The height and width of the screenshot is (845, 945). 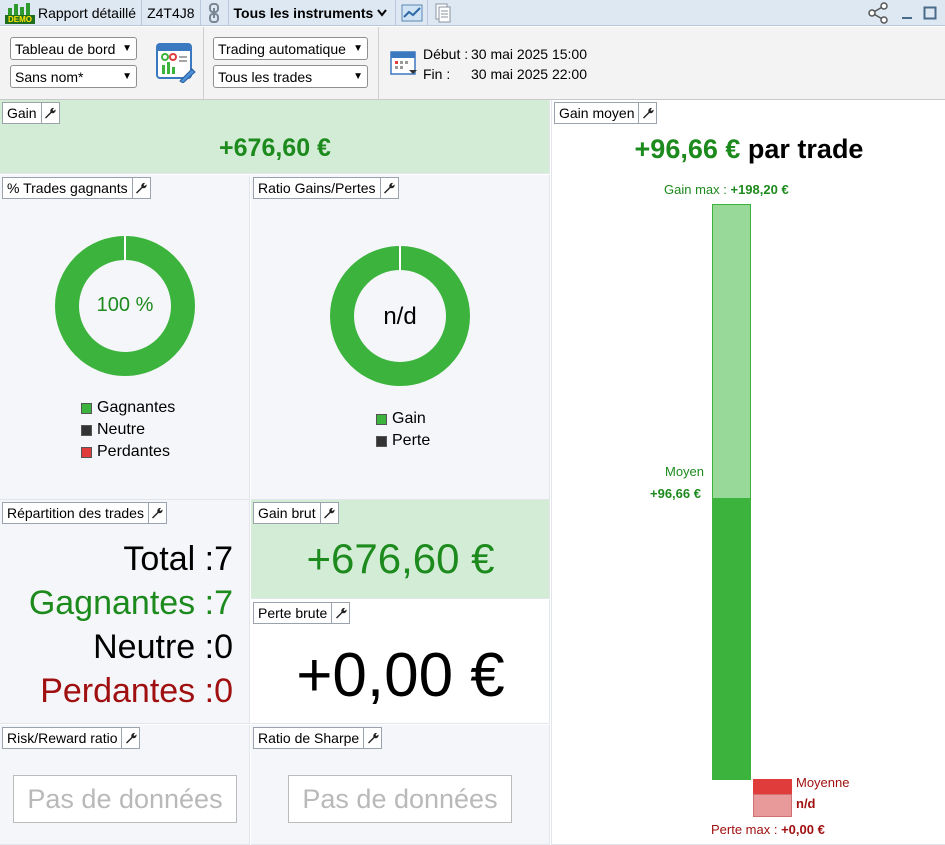 What do you see at coordinates (163, 647) in the screenshot?
I see `neutral-trades-row: Neutre :0` at bounding box center [163, 647].